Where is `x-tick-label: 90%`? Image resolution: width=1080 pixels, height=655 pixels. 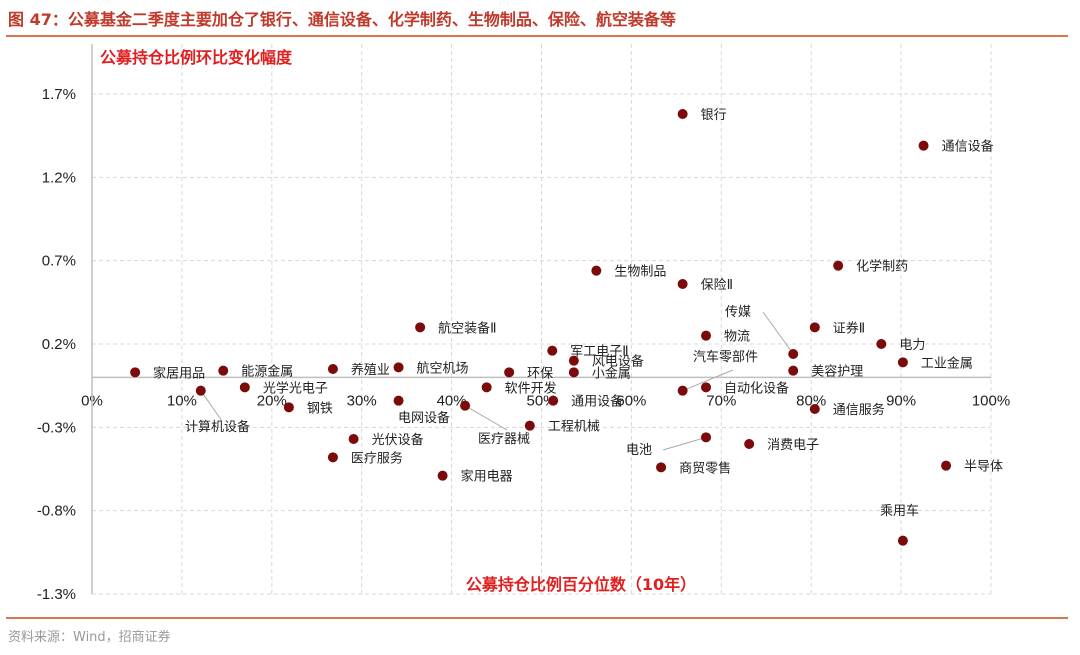
x-tick-label: 90% is located at coordinates (901, 400).